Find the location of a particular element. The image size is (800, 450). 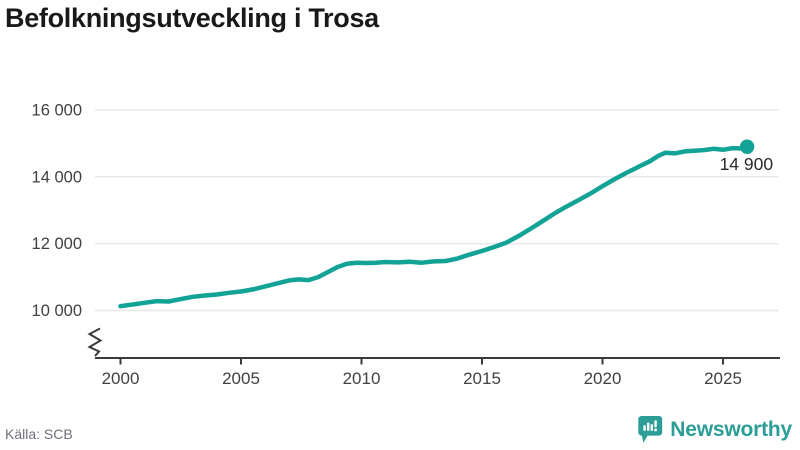

y-tick-label: 14 000 is located at coordinates (57, 177).